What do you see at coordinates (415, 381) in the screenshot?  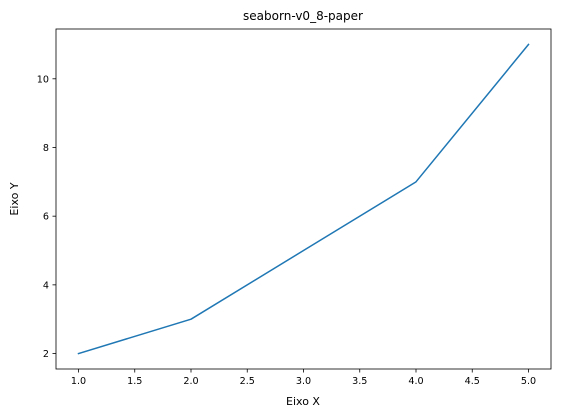 I see `x-tick-label: 4.0` at bounding box center [415, 381].